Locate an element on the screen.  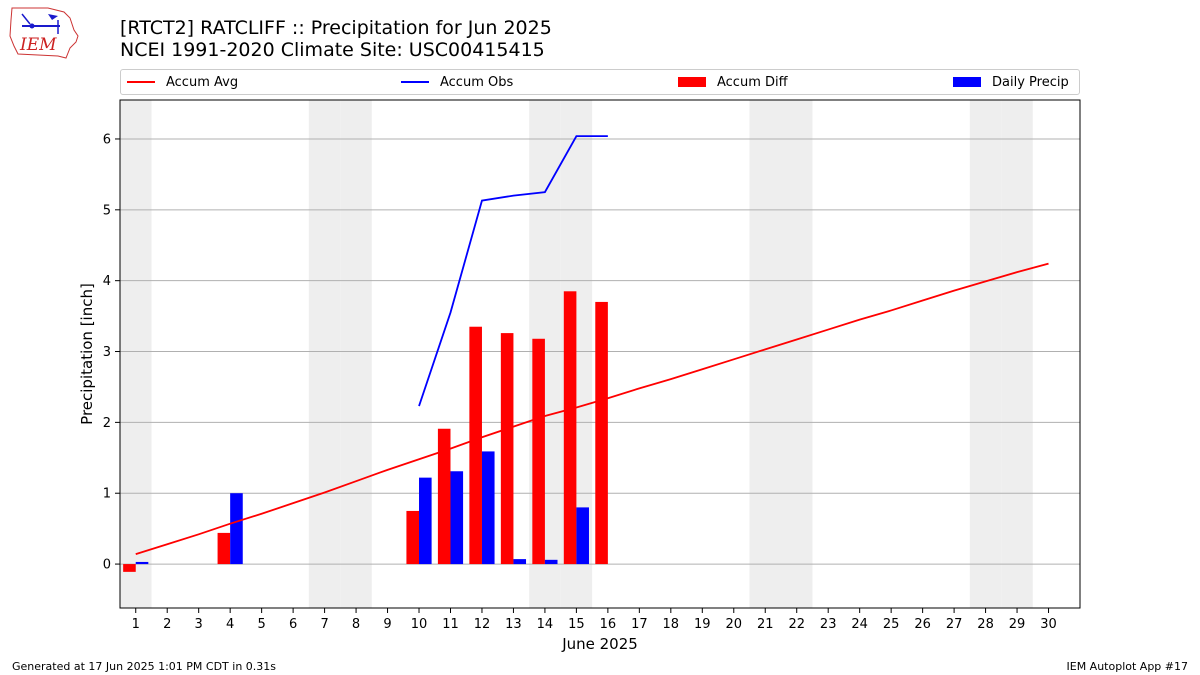
y-axis-label: Precipitation [inch] is located at coordinates (87, 354).